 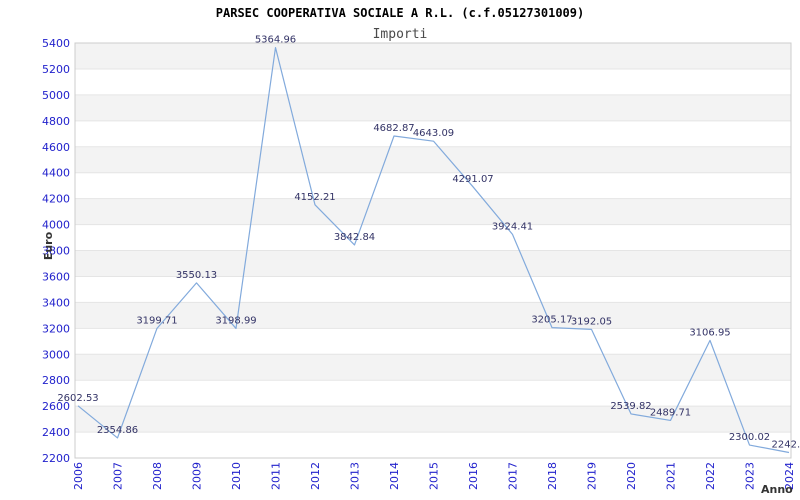 I want to click on point-label: 2602.53, so click(x=77, y=398).